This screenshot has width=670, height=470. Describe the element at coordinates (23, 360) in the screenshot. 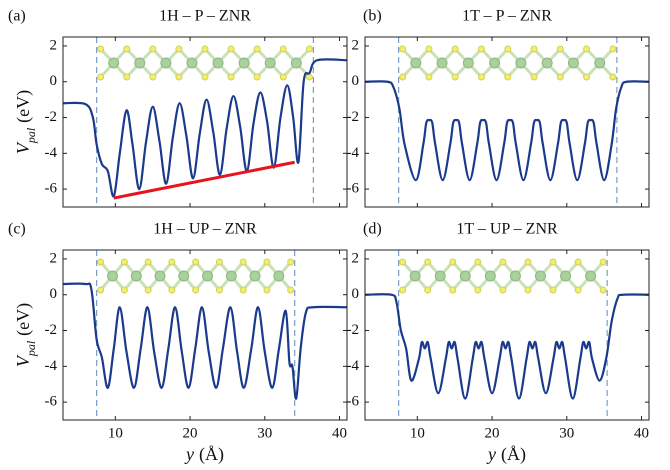

I see `y-label-symbol: V` at that location.